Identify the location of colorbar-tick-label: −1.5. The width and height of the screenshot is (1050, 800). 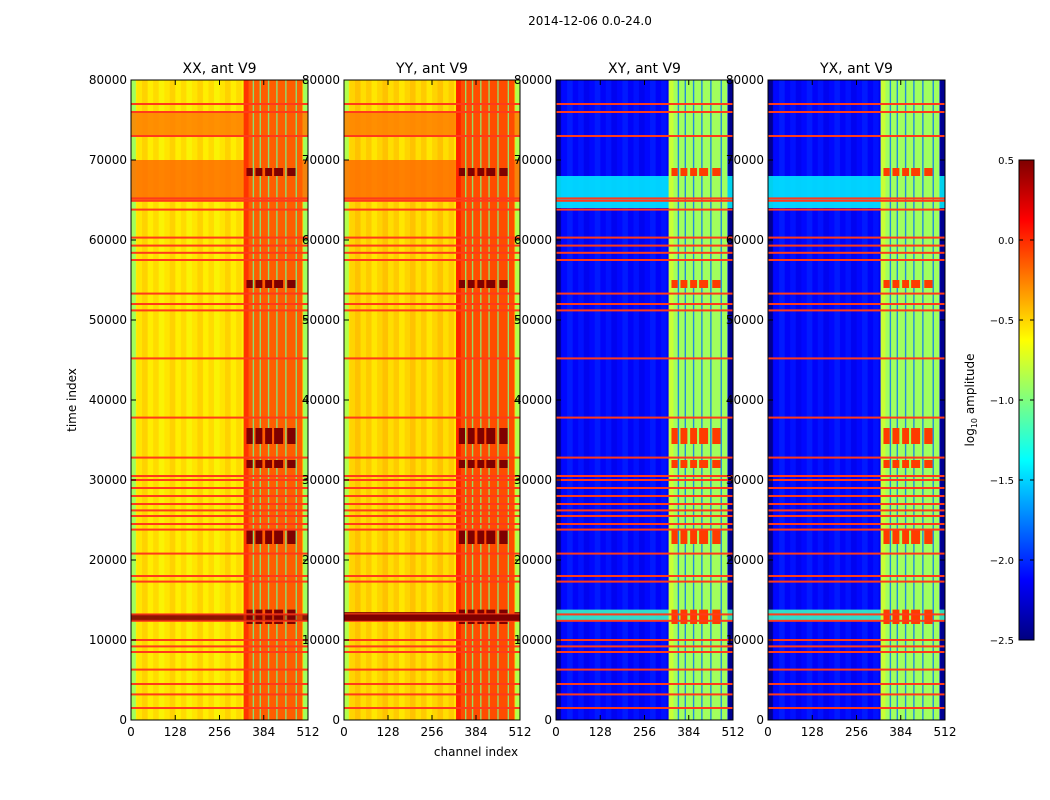
(1002, 481).